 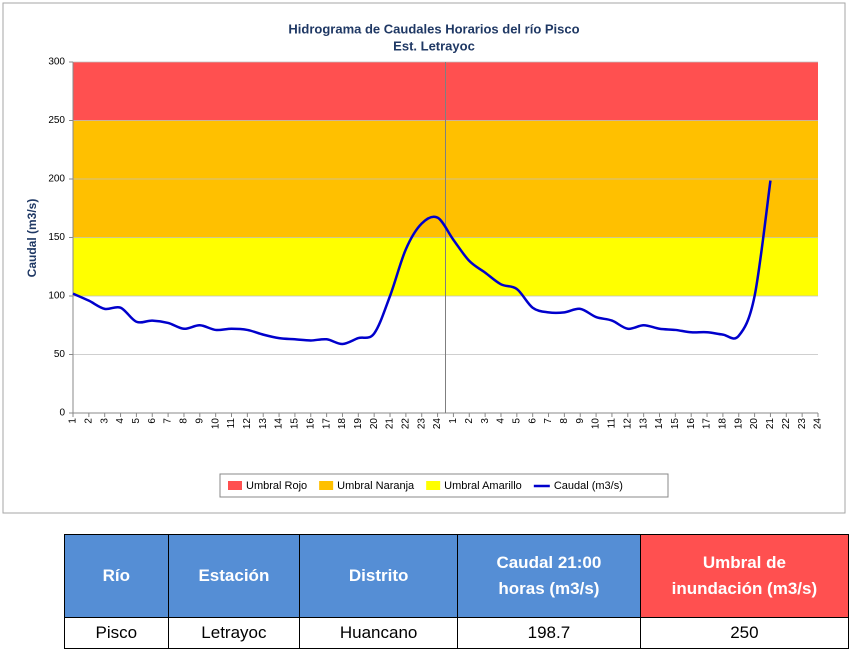 What do you see at coordinates (234, 576) in the screenshot?
I see `table-header: Estación` at bounding box center [234, 576].